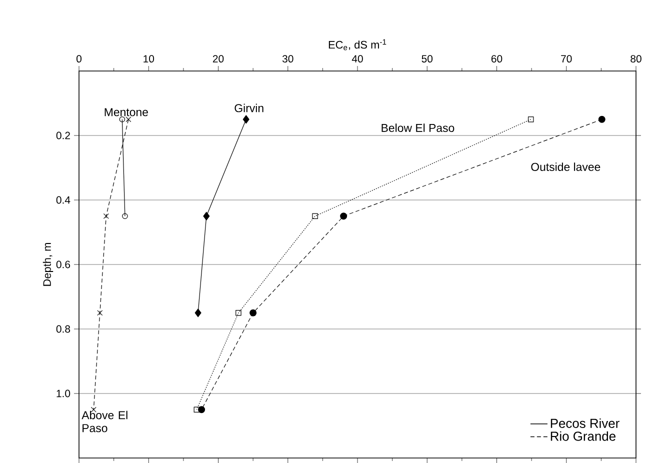 The height and width of the screenshot is (463, 654). Describe the element at coordinates (63, 264) in the screenshot. I see `y-tick-label: 0.6` at that location.